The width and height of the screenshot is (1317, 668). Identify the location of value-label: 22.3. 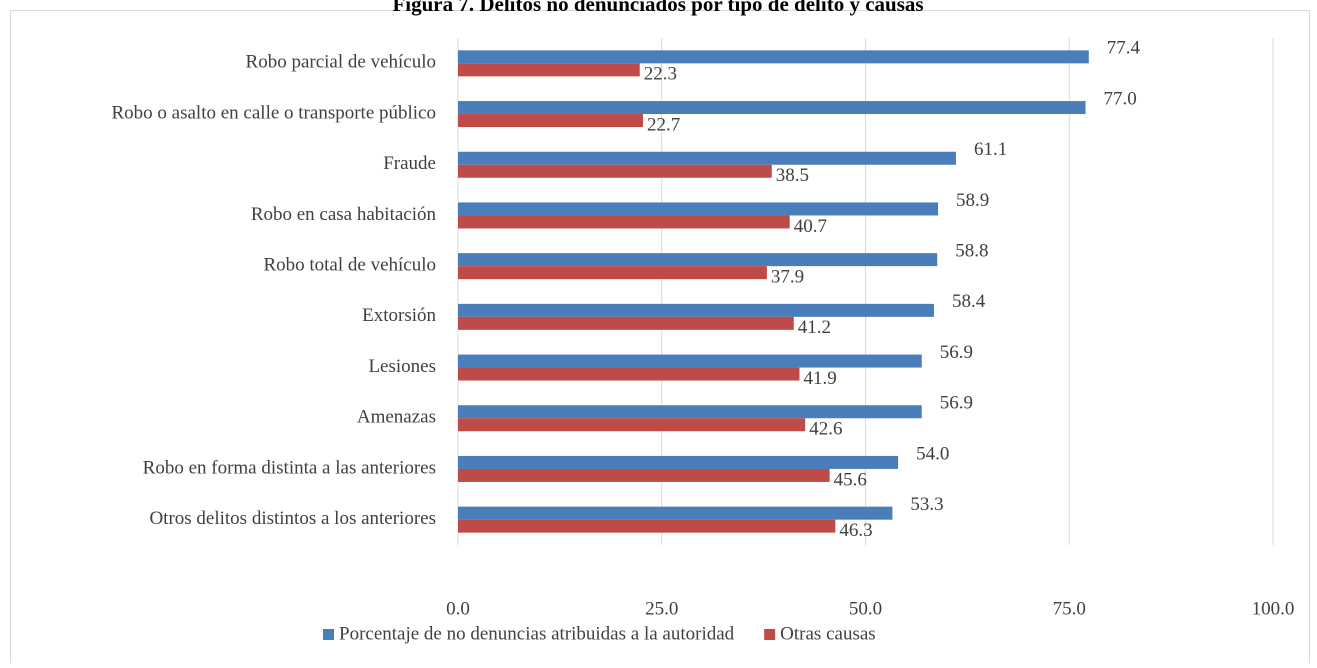
(660, 74).